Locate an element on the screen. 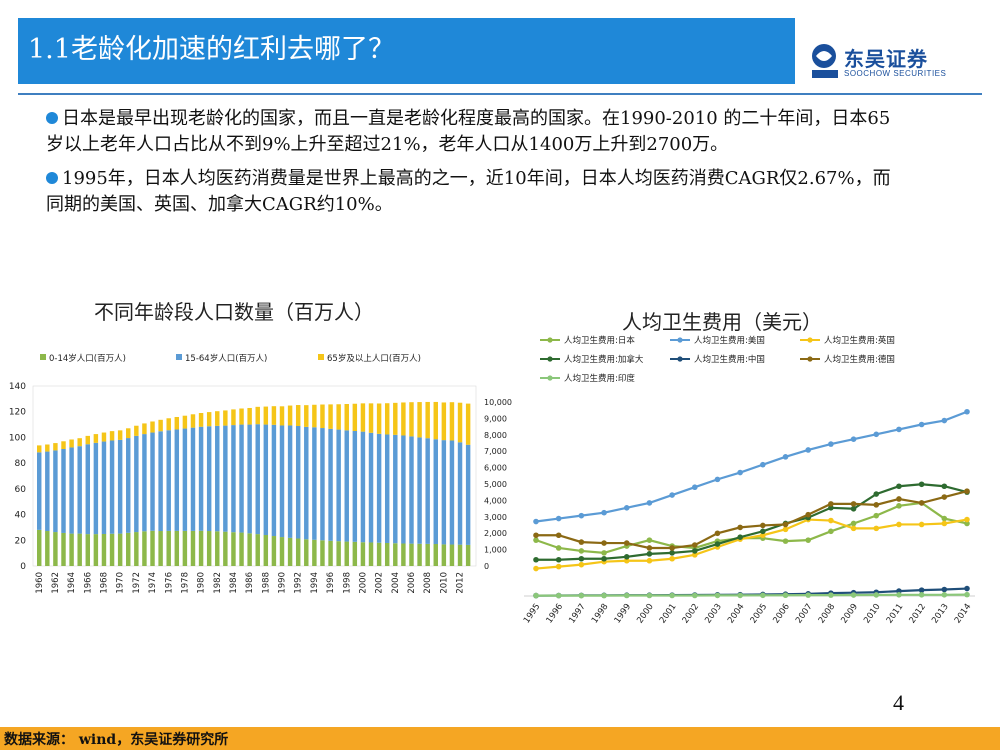 This screenshot has height=750, width=1000. x-tick-label: 2003 is located at coordinates (713, 613).